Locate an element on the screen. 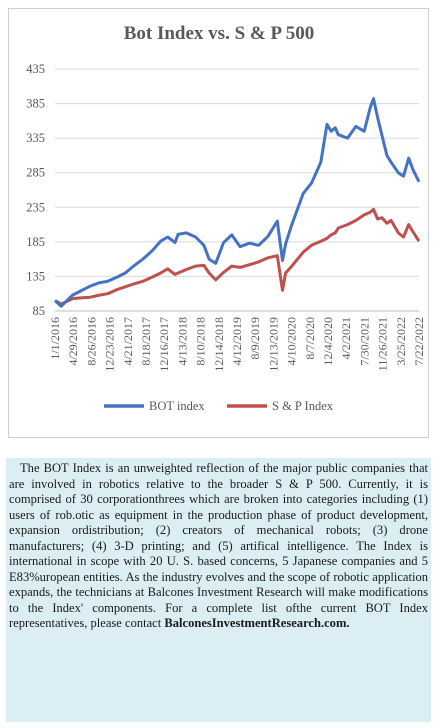 Image resolution: width=437 pixels, height=728 pixels. y-tick-label: 135 is located at coordinates (35, 276).